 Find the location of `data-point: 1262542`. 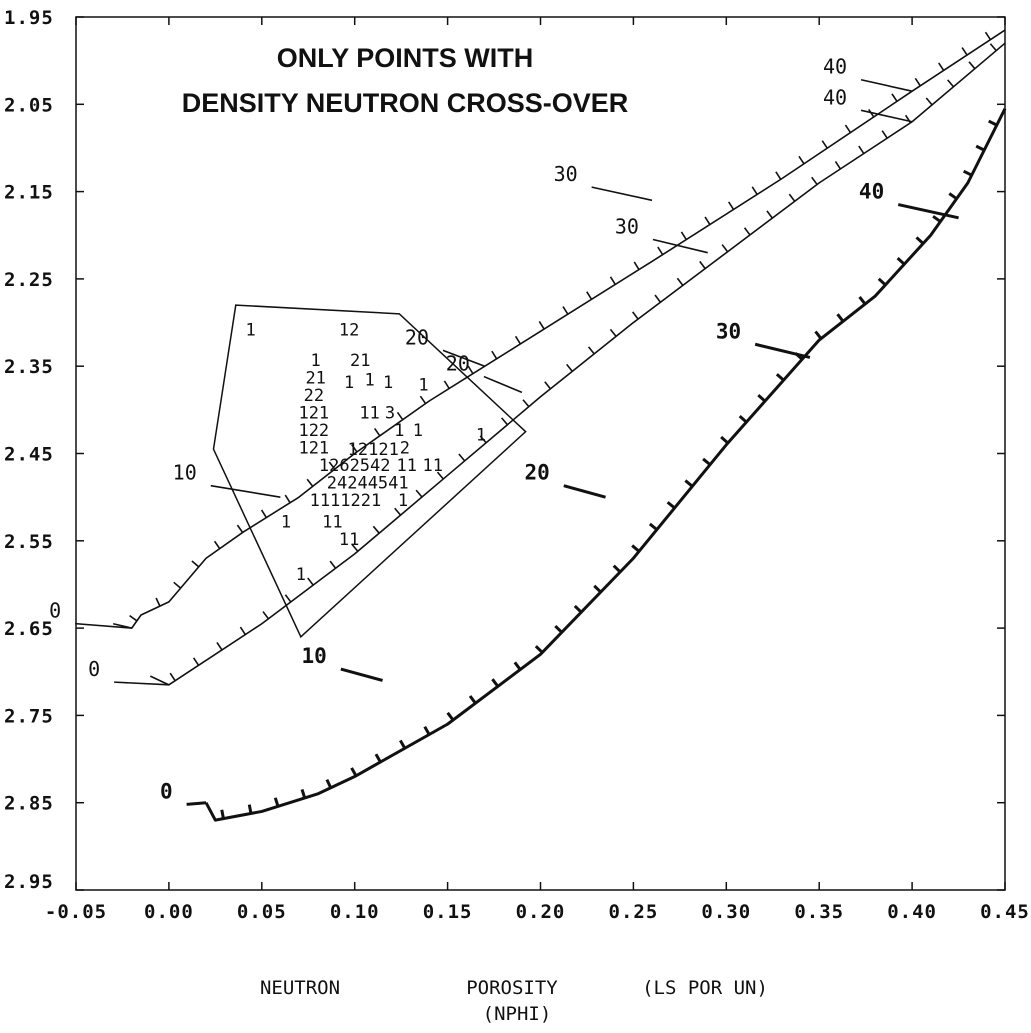

data-point: 1262542 is located at coordinates (355, 466).